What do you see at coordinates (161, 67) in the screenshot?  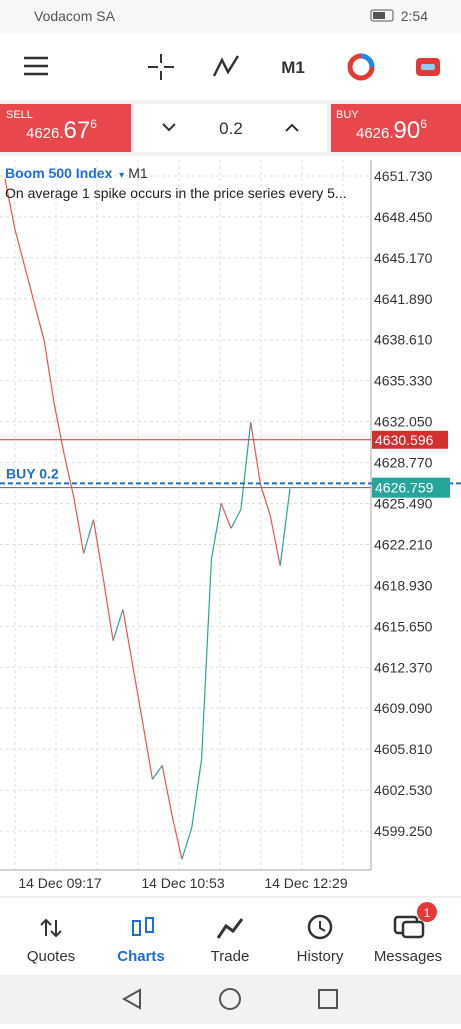 I see `crosshair-button` at bounding box center [161, 67].